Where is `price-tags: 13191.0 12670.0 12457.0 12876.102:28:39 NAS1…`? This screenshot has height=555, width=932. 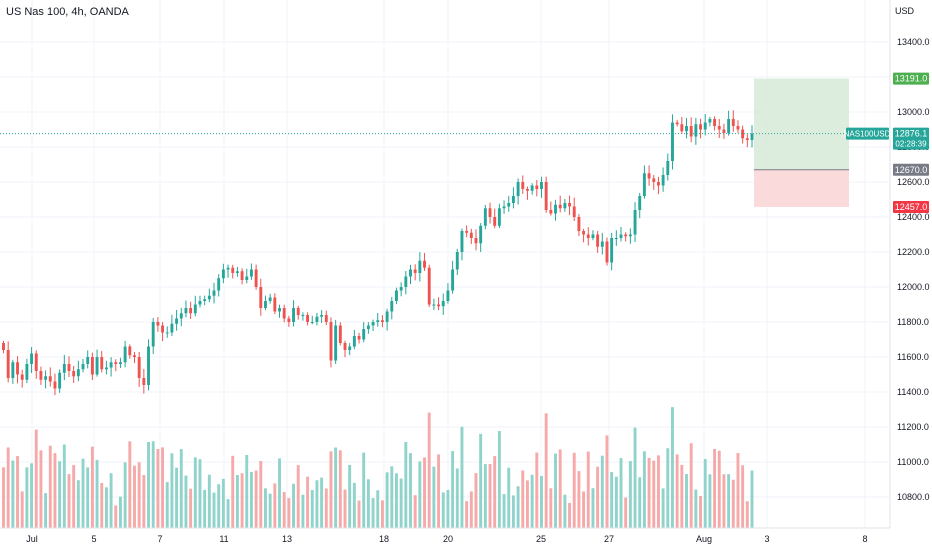 price-tags: 13191.0 12670.0 12457.0 12876.102:28:39 NAS1… is located at coordinates (886, 143).